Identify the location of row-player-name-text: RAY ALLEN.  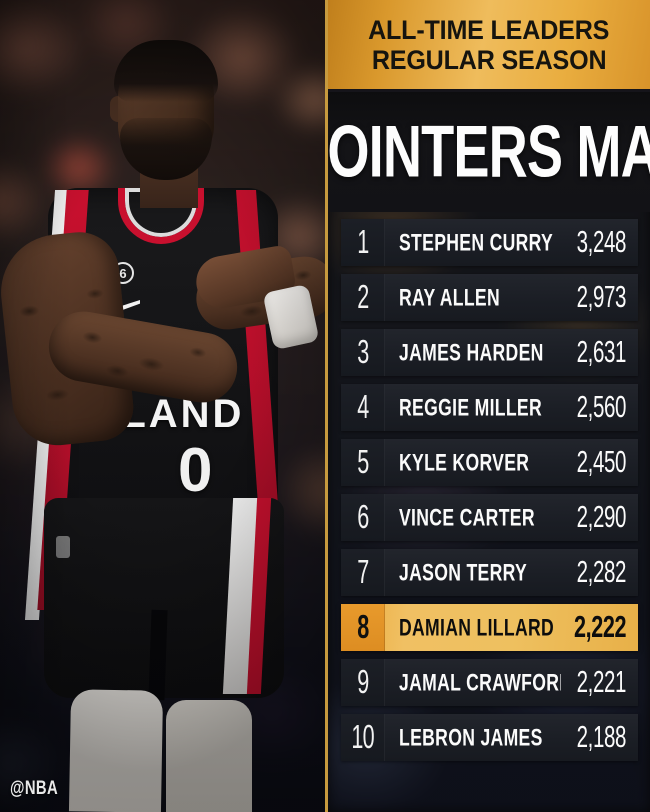
(450, 297).